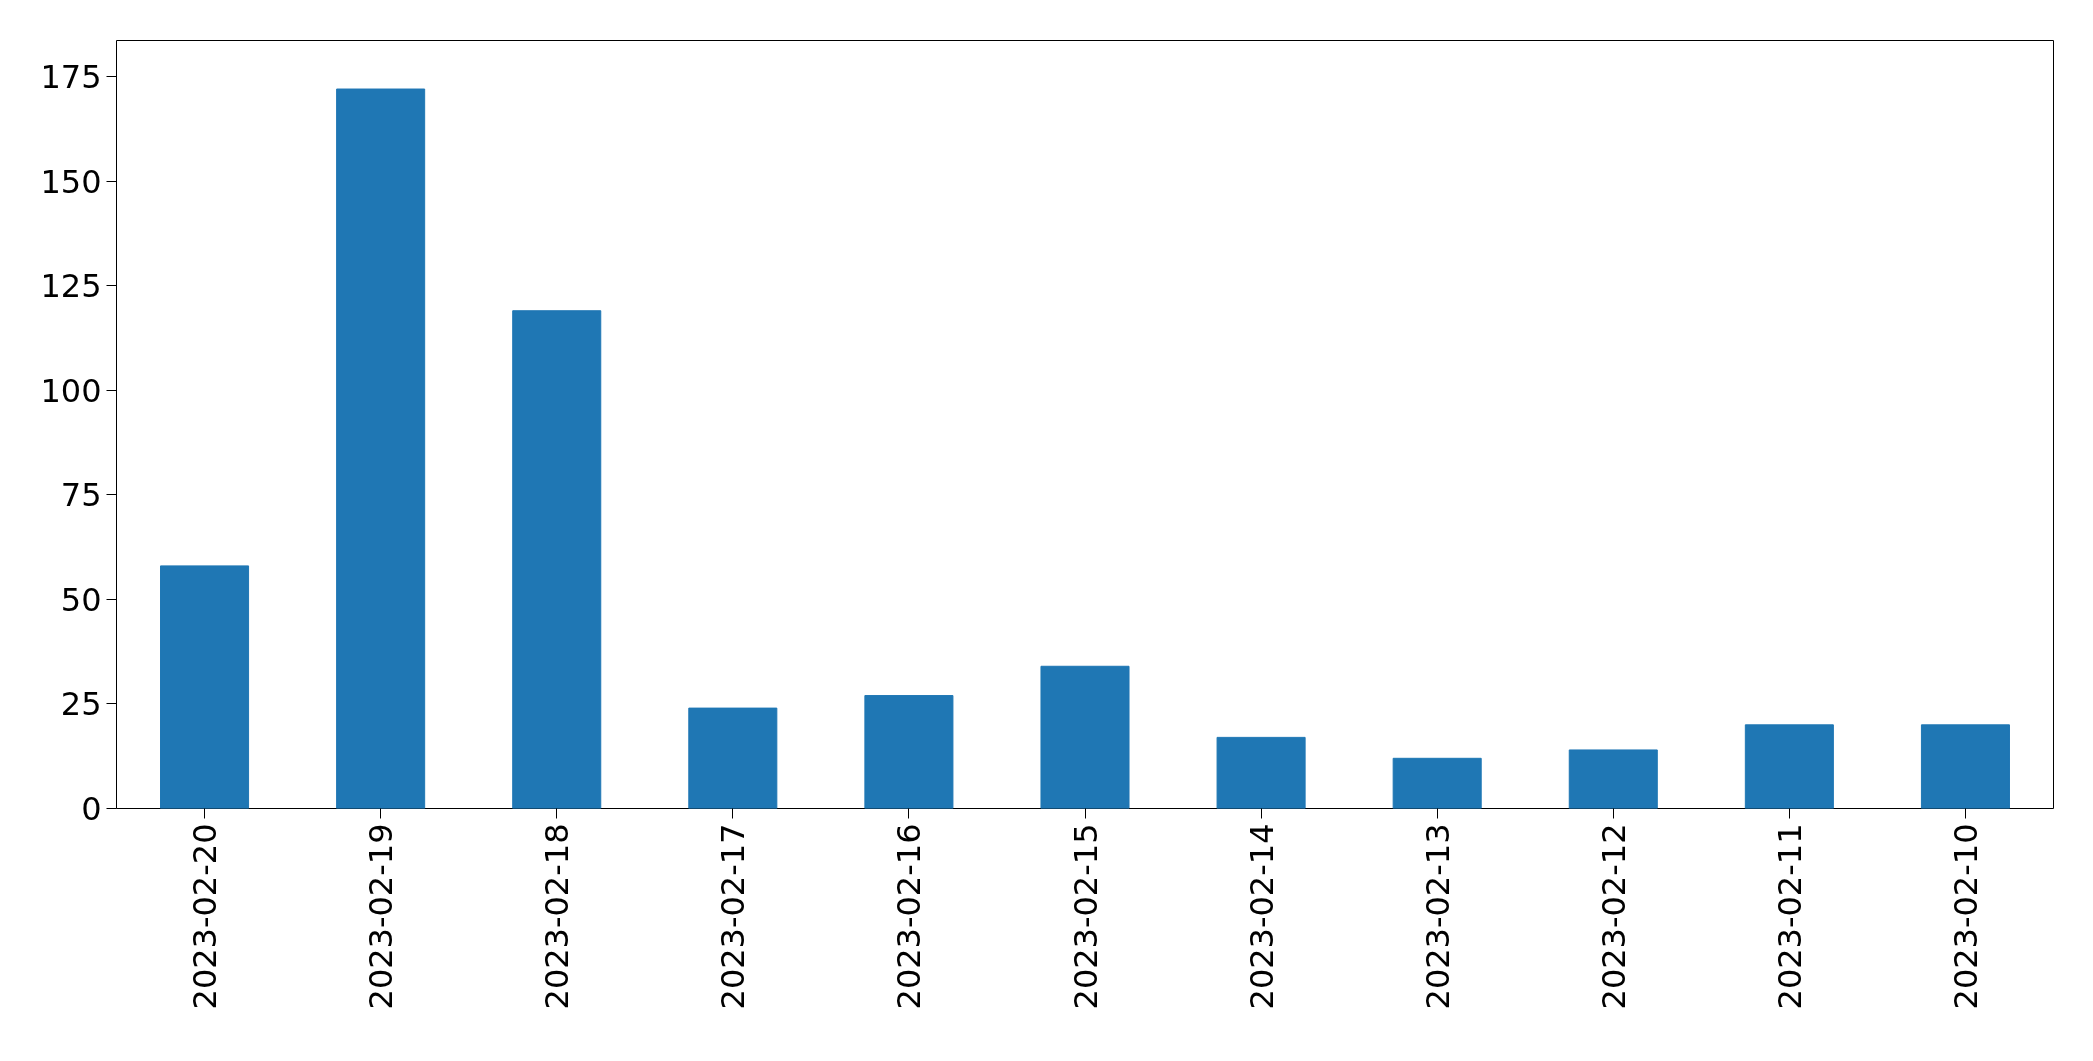 The height and width of the screenshot is (1061, 2093). What do you see at coordinates (71, 286) in the screenshot?
I see `y-tick-label: 125` at bounding box center [71, 286].